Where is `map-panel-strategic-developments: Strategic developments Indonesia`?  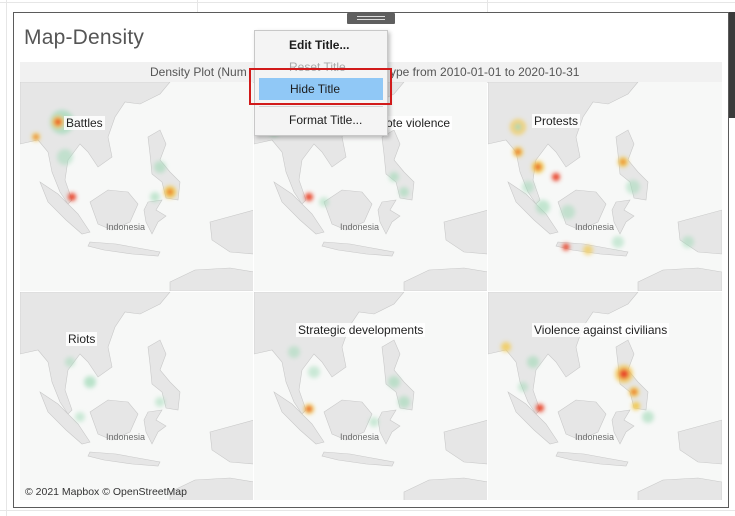 map-panel-strategic-developments: Strategic developments Indonesia is located at coordinates (370, 396).